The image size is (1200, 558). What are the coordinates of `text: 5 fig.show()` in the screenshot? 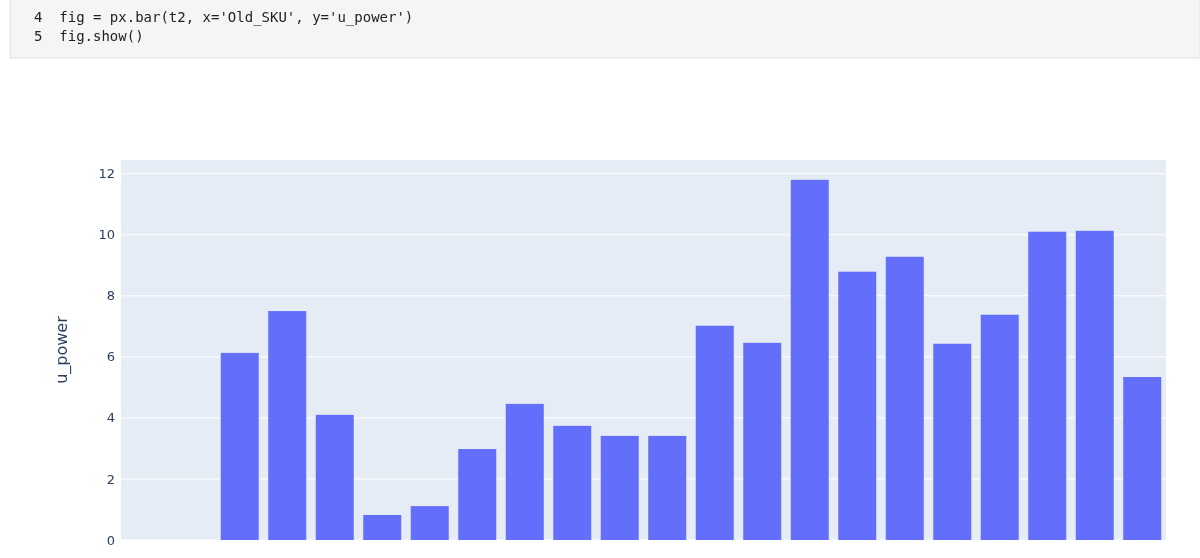 It's located at (89, 36).